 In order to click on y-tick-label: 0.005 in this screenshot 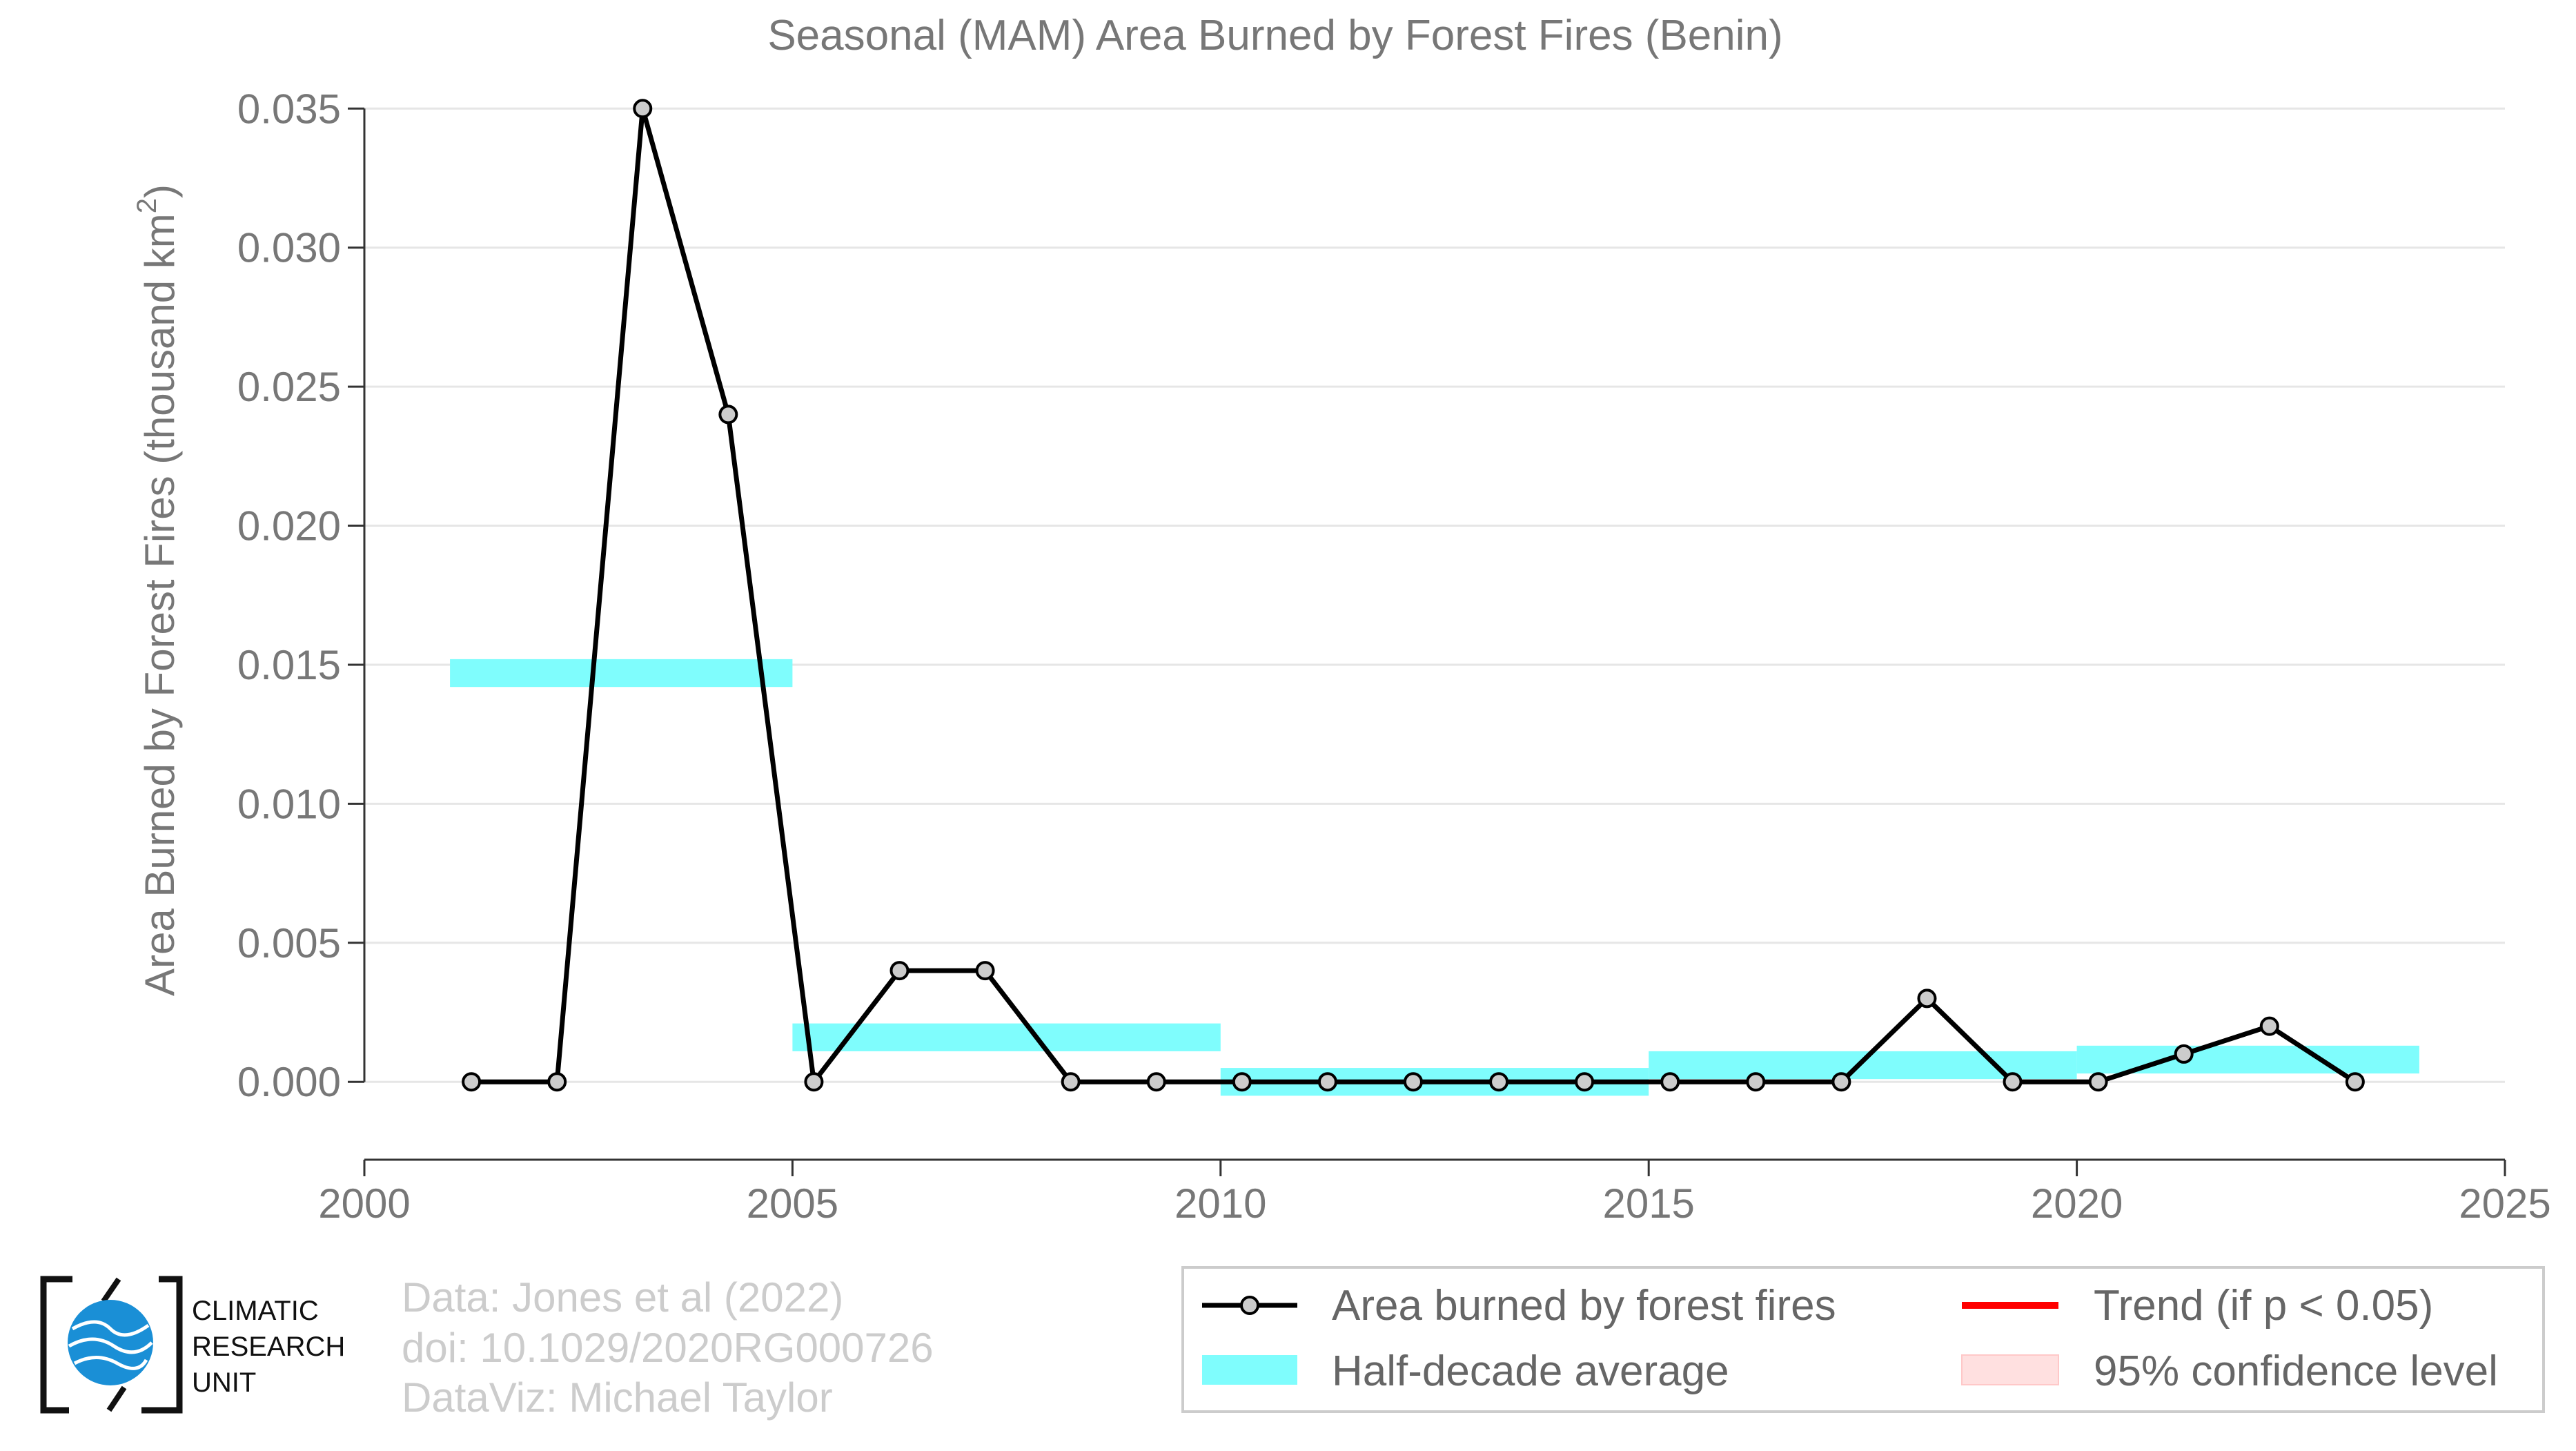, I will do `click(289, 943)`.